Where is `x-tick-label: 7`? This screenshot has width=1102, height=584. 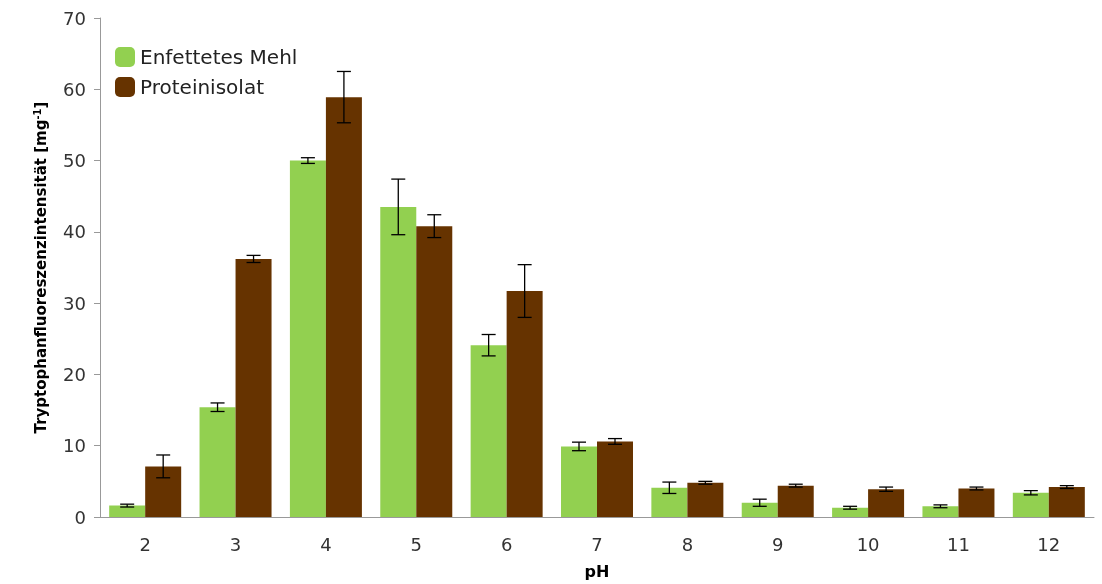 x-tick-label: 7 is located at coordinates (597, 544).